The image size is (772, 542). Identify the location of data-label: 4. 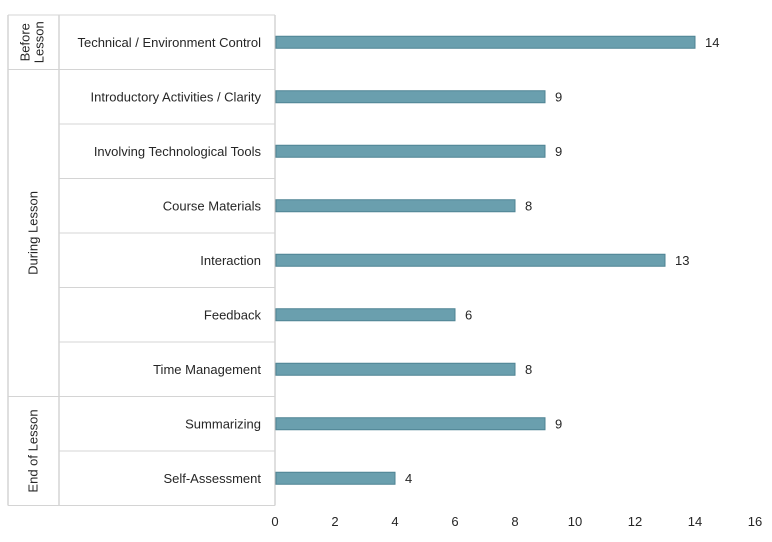
(408, 478).